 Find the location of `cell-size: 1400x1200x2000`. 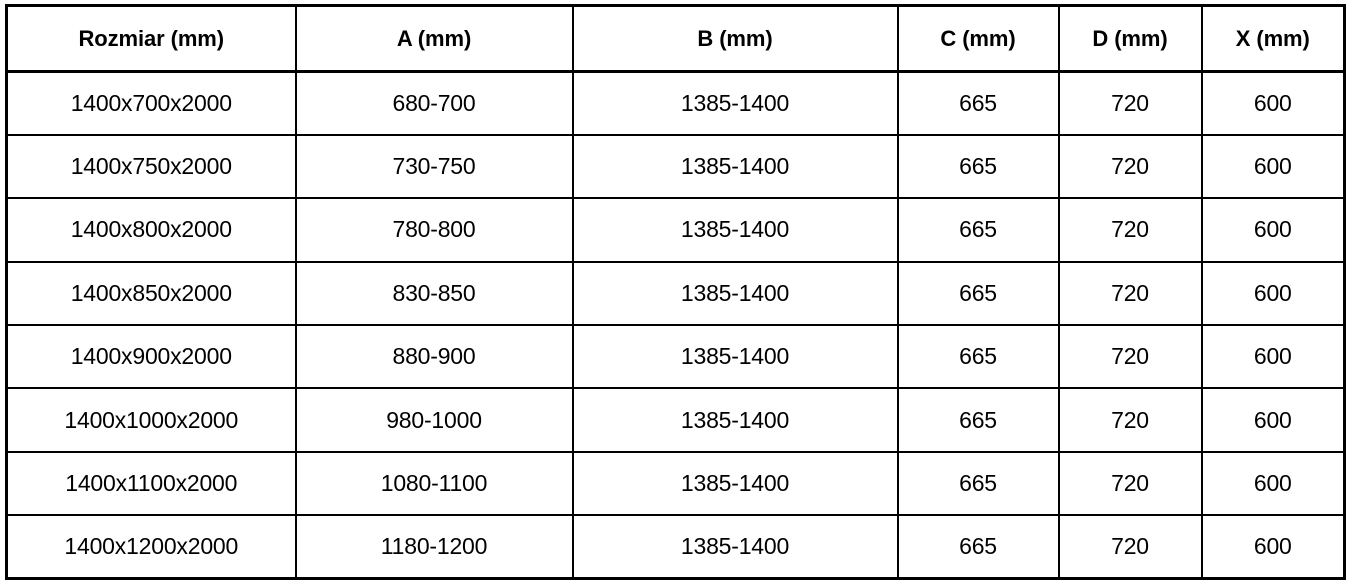

cell-size: 1400x1200x2000 is located at coordinates (151, 546).